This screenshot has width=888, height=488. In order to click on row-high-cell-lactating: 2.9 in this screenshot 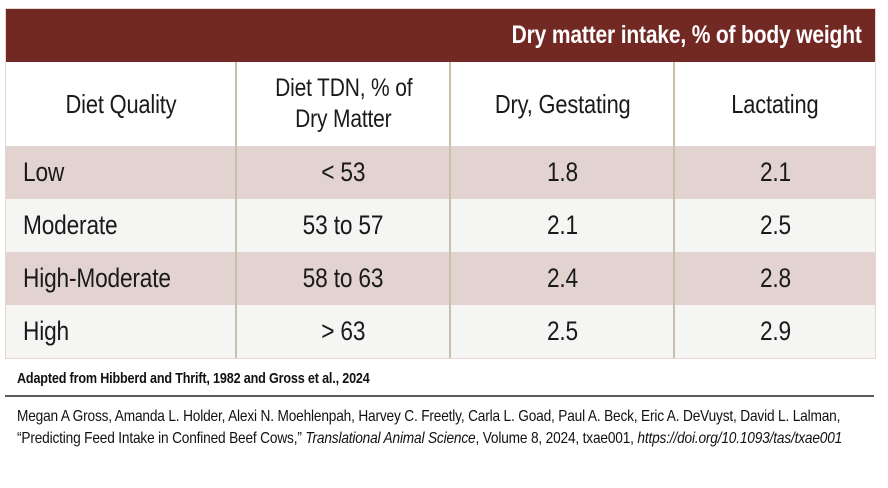, I will do `click(774, 331)`.